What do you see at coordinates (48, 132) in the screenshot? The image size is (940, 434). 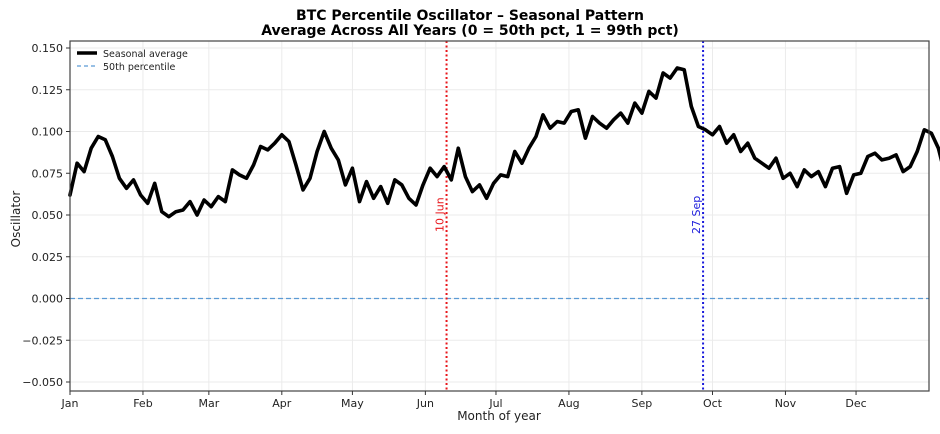 I see `y-tick-label: 0.100` at bounding box center [48, 132].